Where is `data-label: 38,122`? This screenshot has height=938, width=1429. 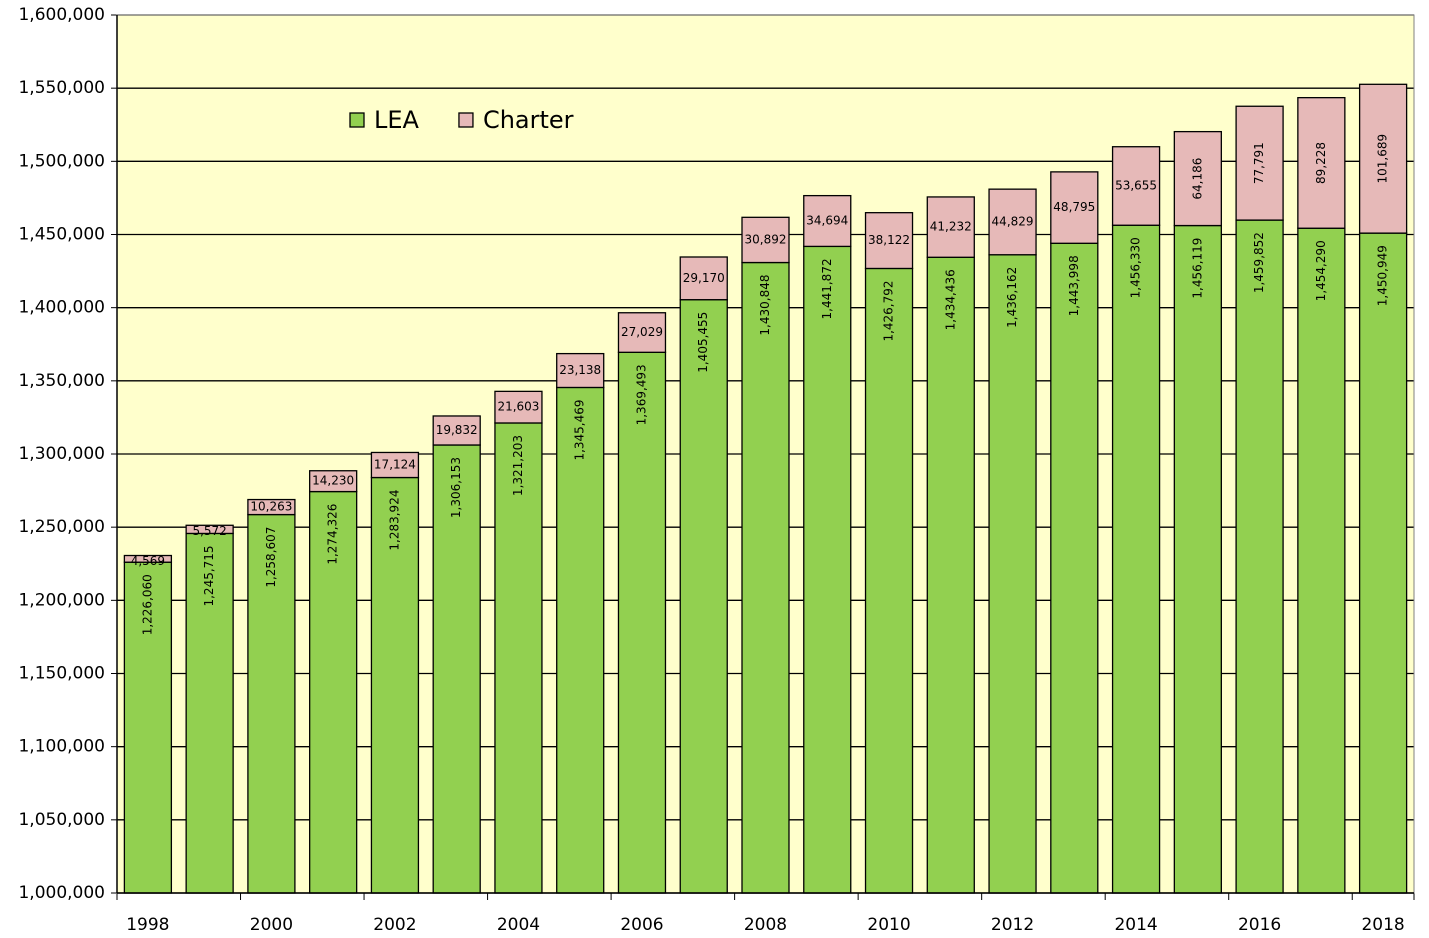 data-label: 38,122 is located at coordinates (889, 240).